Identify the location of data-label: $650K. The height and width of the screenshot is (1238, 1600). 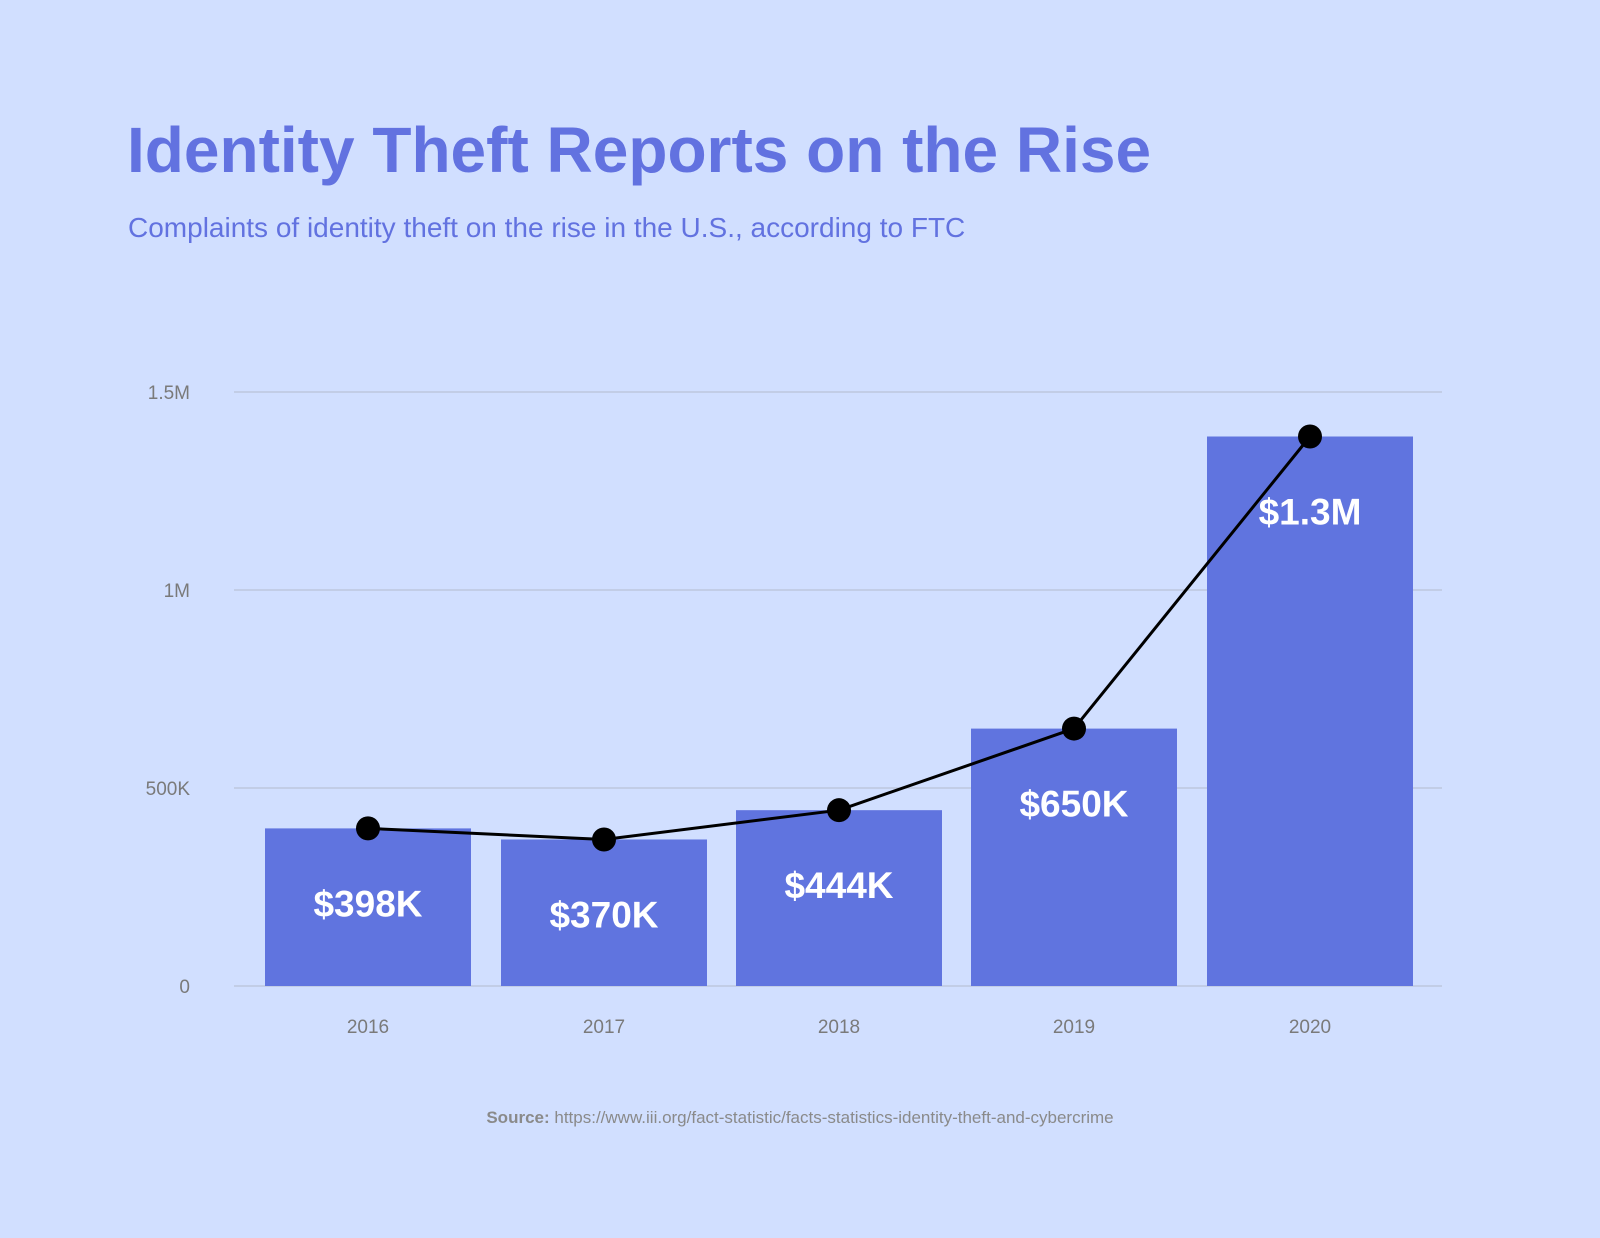
(1073, 804).